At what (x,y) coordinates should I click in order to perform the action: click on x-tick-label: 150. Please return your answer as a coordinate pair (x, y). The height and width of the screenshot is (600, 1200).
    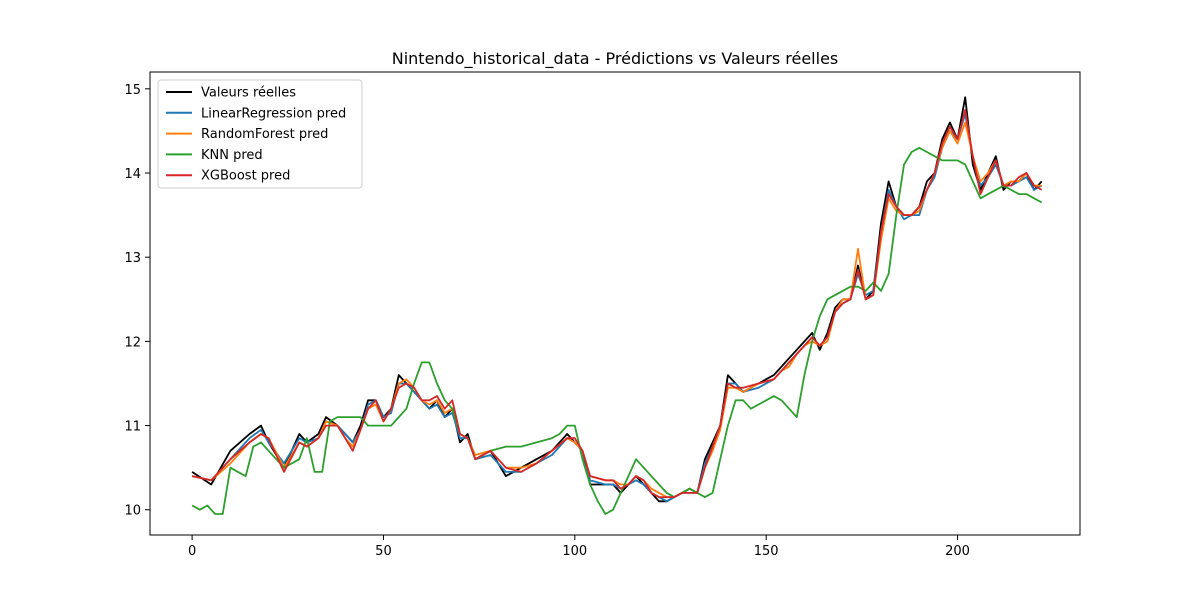
    Looking at the image, I should click on (766, 551).